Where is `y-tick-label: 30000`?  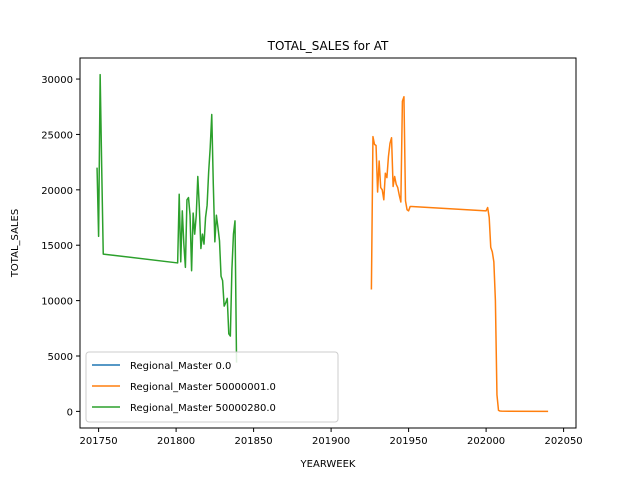 y-tick-label: 30000 is located at coordinates (57, 80).